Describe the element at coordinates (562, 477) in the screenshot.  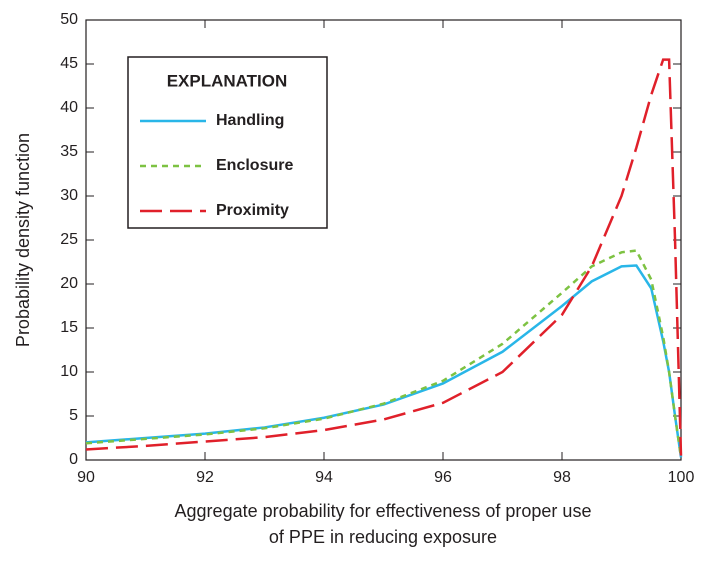
I see `x-tick-label: 98` at that location.